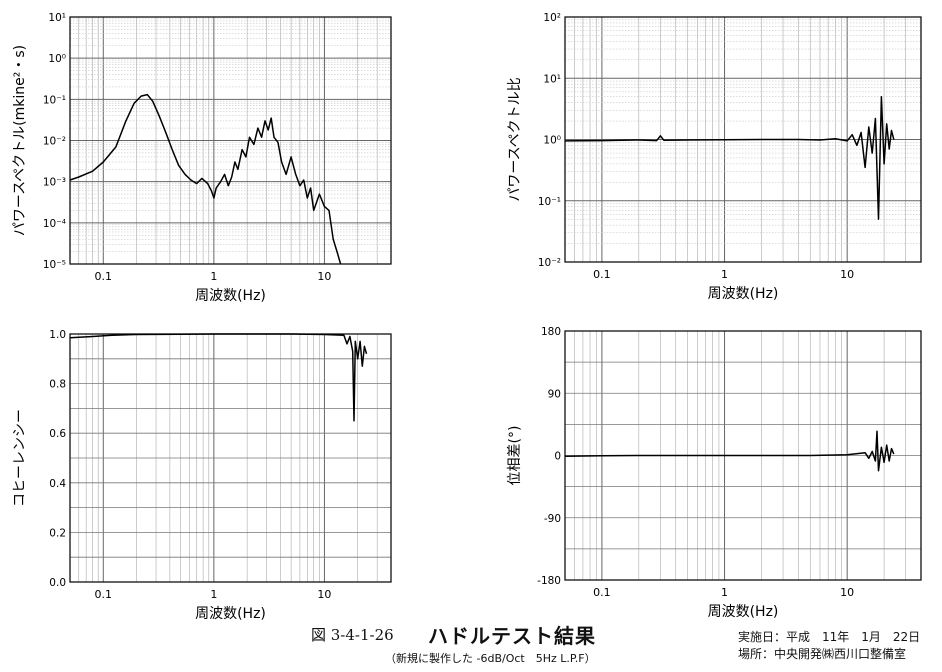 This screenshot has height=672, width=942. What do you see at coordinates (515, 139) in the screenshot?
I see `y-axis-label: パワースペクトル比` at bounding box center [515, 139].